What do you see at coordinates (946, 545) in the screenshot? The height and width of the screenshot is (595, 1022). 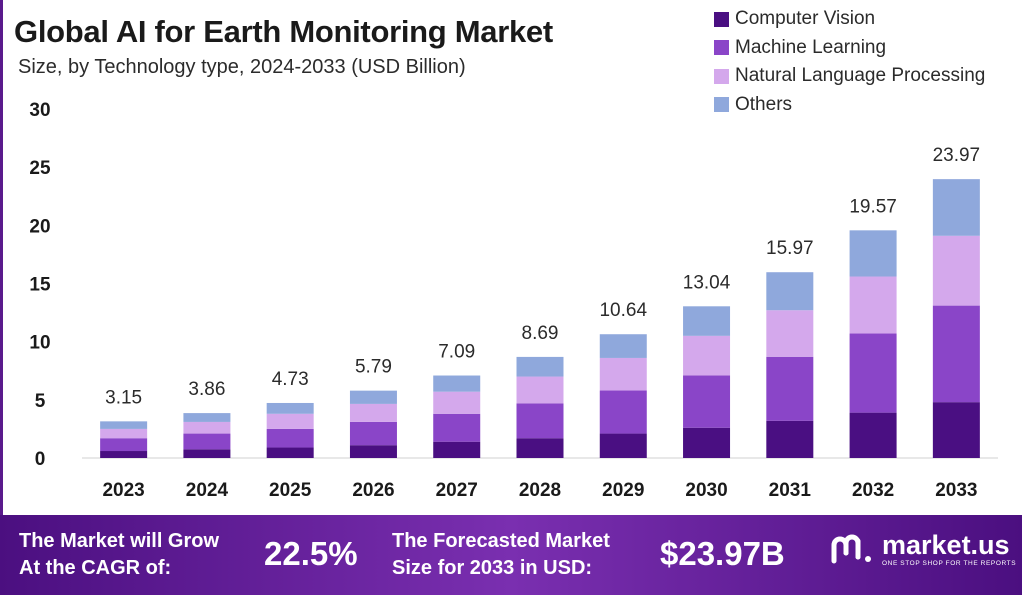 I see `brand-name: market.us` at bounding box center [946, 545].